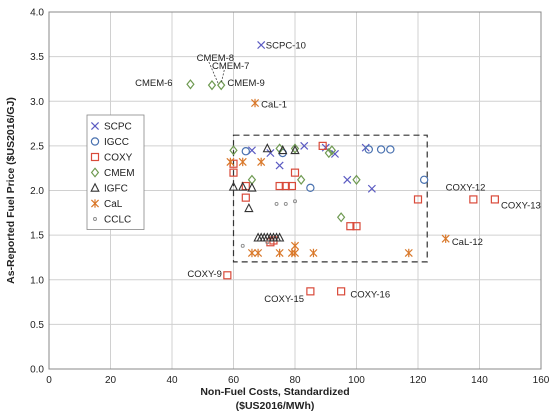  I want to click on point-annotation: COXY-16, so click(370, 295).